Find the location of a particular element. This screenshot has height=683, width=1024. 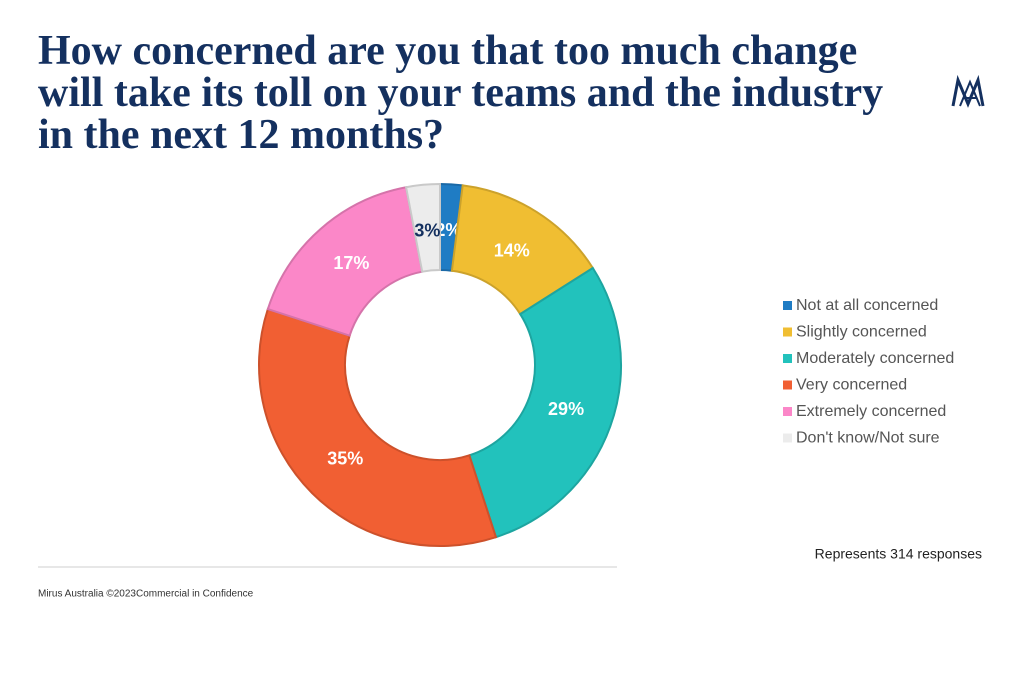

legend-label: Very concerned is located at coordinates (851, 385).